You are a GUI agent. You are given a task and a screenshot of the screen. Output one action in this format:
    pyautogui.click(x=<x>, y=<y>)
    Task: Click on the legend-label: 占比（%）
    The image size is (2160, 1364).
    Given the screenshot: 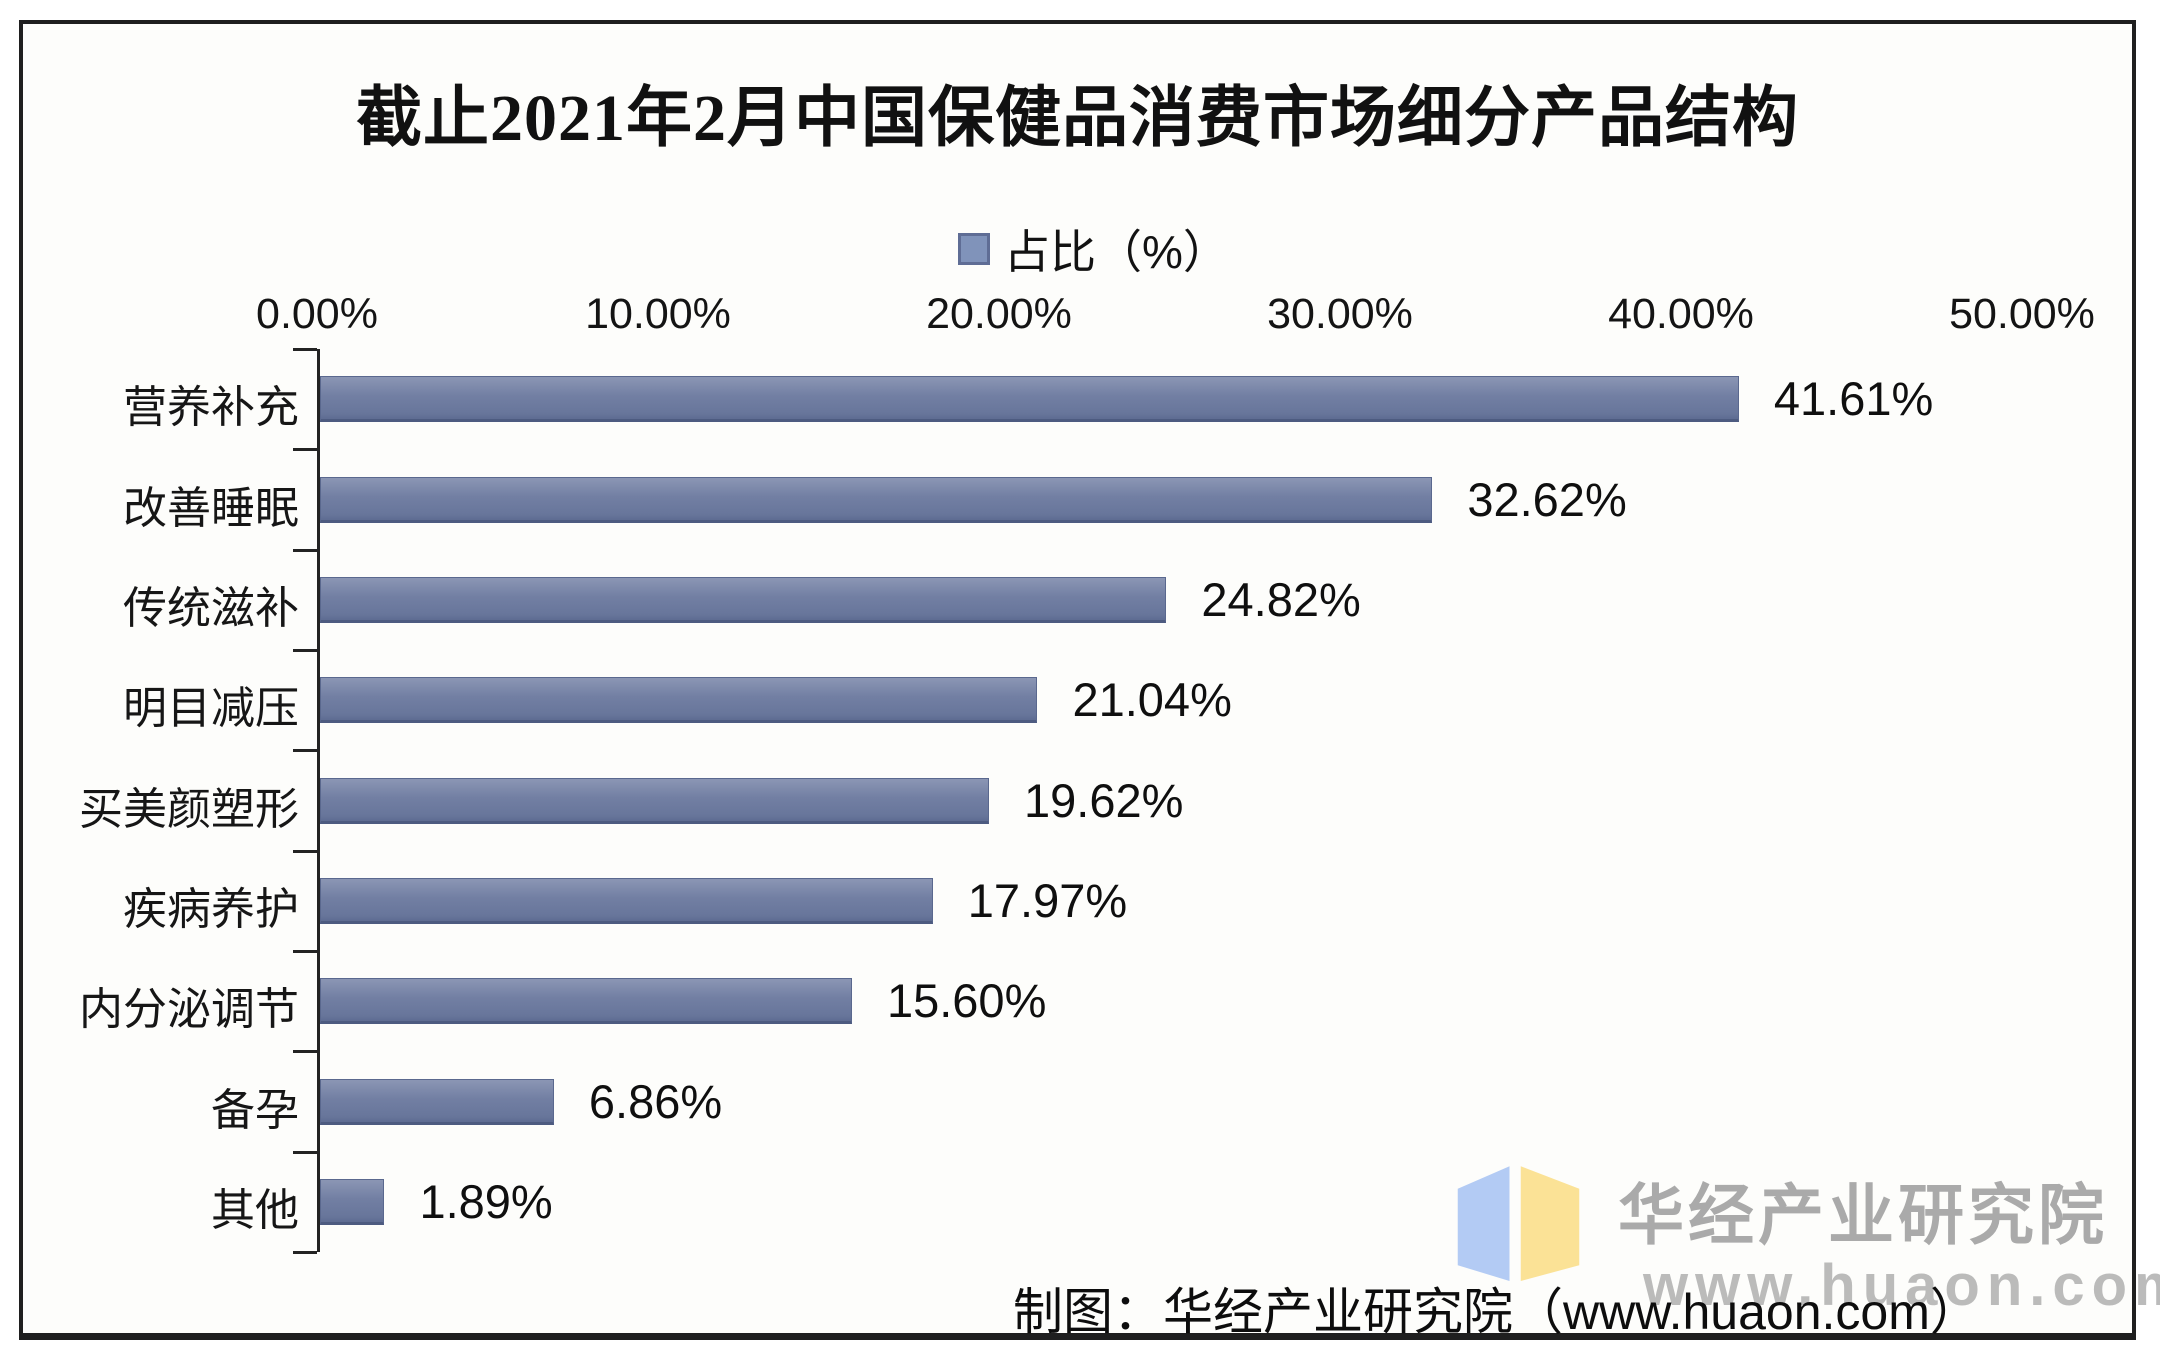 What is the action you would take?
    pyautogui.click(x=1116, y=252)
    